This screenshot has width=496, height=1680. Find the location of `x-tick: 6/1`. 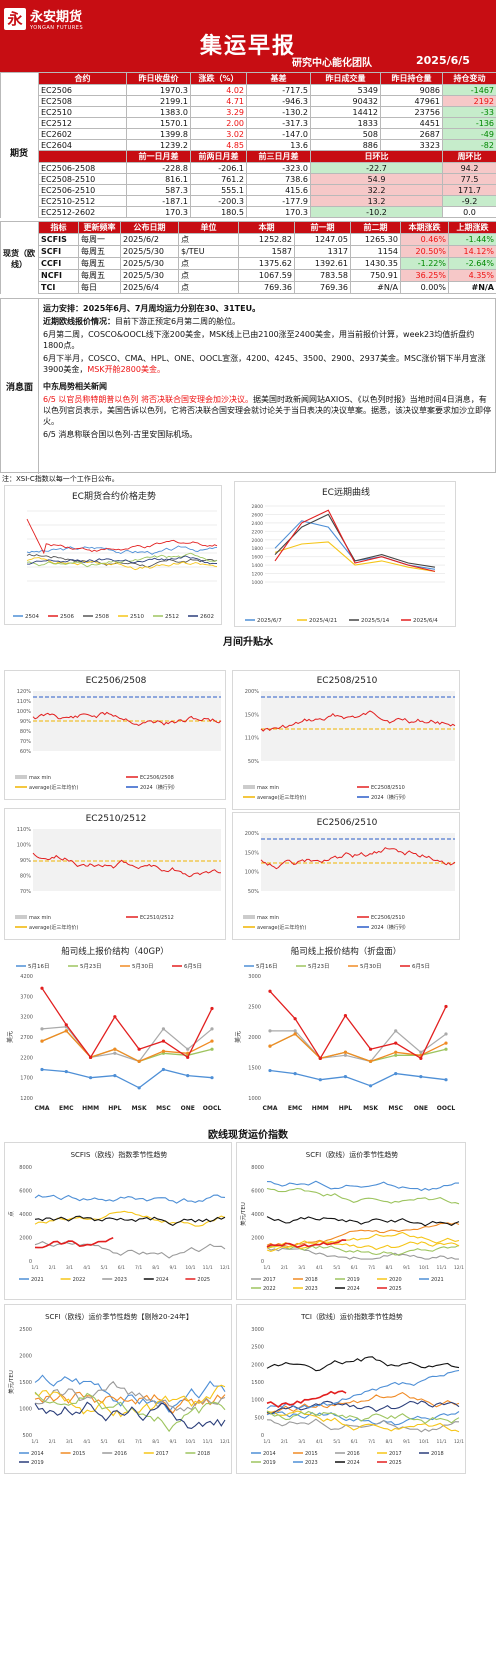

x-tick: 6/1 is located at coordinates (121, 1442).